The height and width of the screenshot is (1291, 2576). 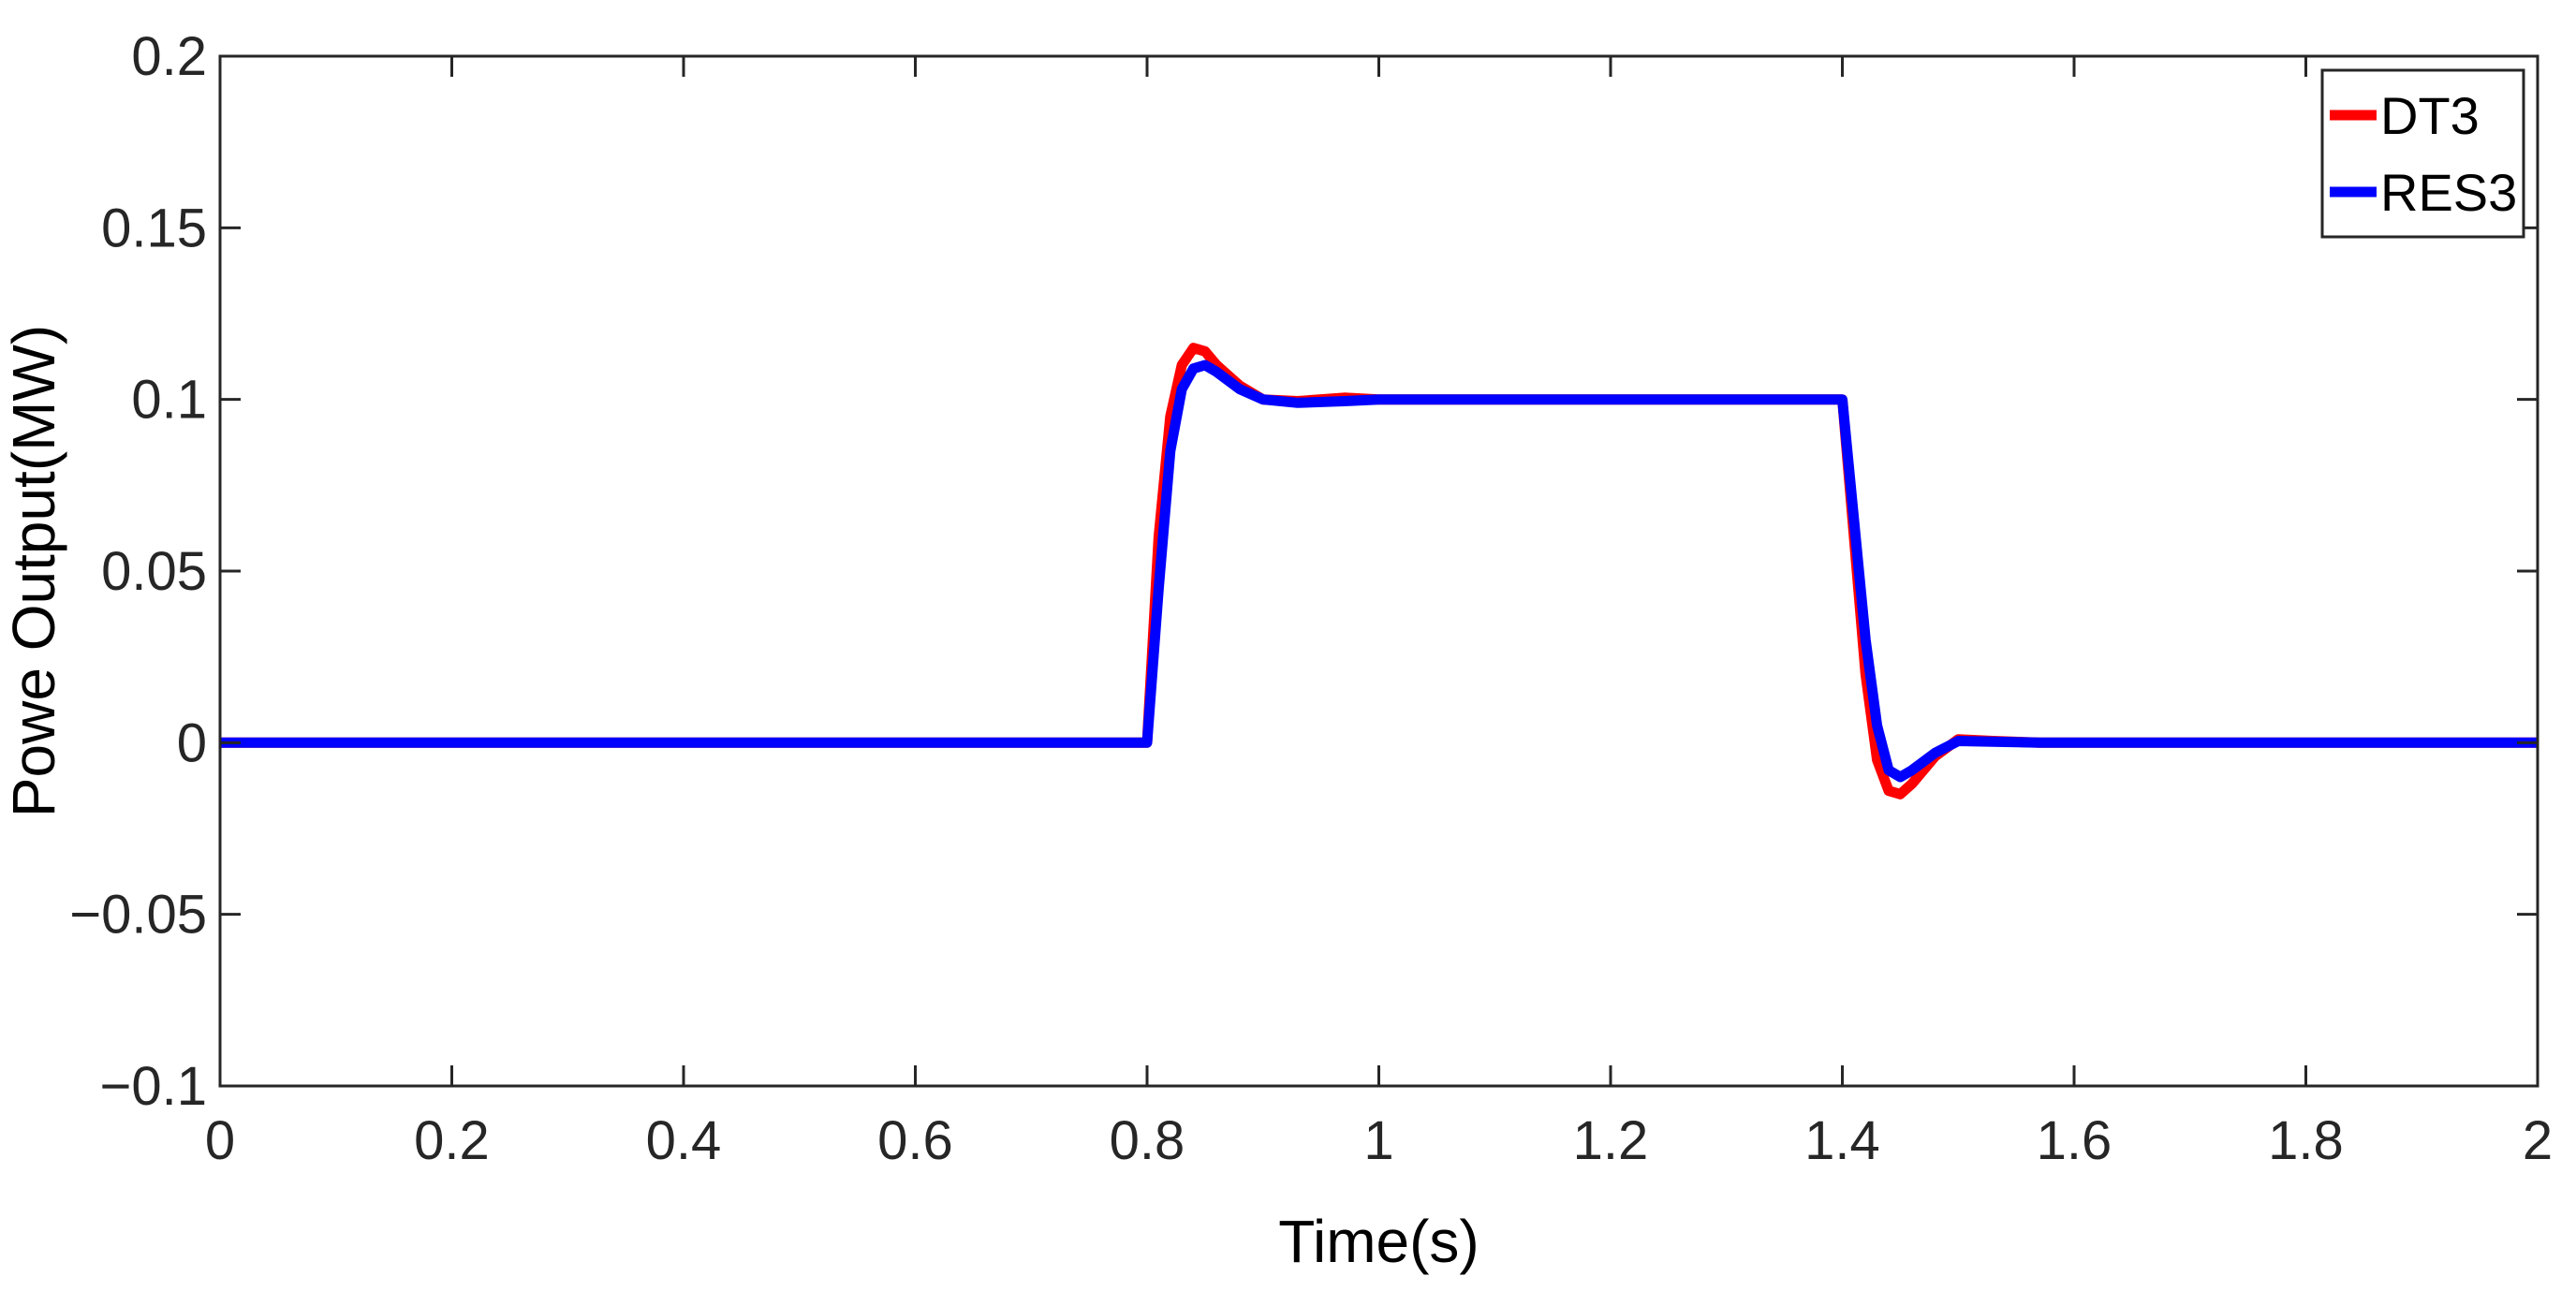 I want to click on x-tick-label: 1.4, so click(x=1842, y=1140).